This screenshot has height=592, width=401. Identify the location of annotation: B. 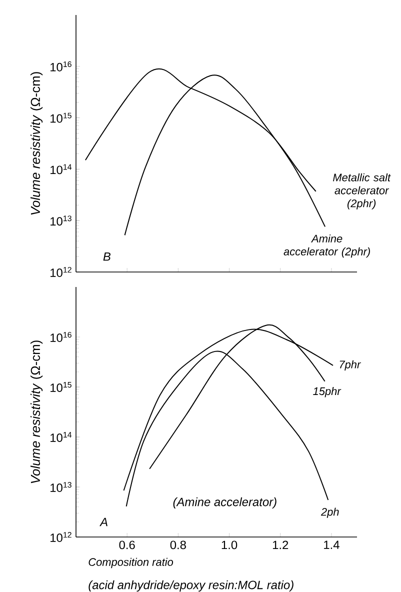
(106, 256).